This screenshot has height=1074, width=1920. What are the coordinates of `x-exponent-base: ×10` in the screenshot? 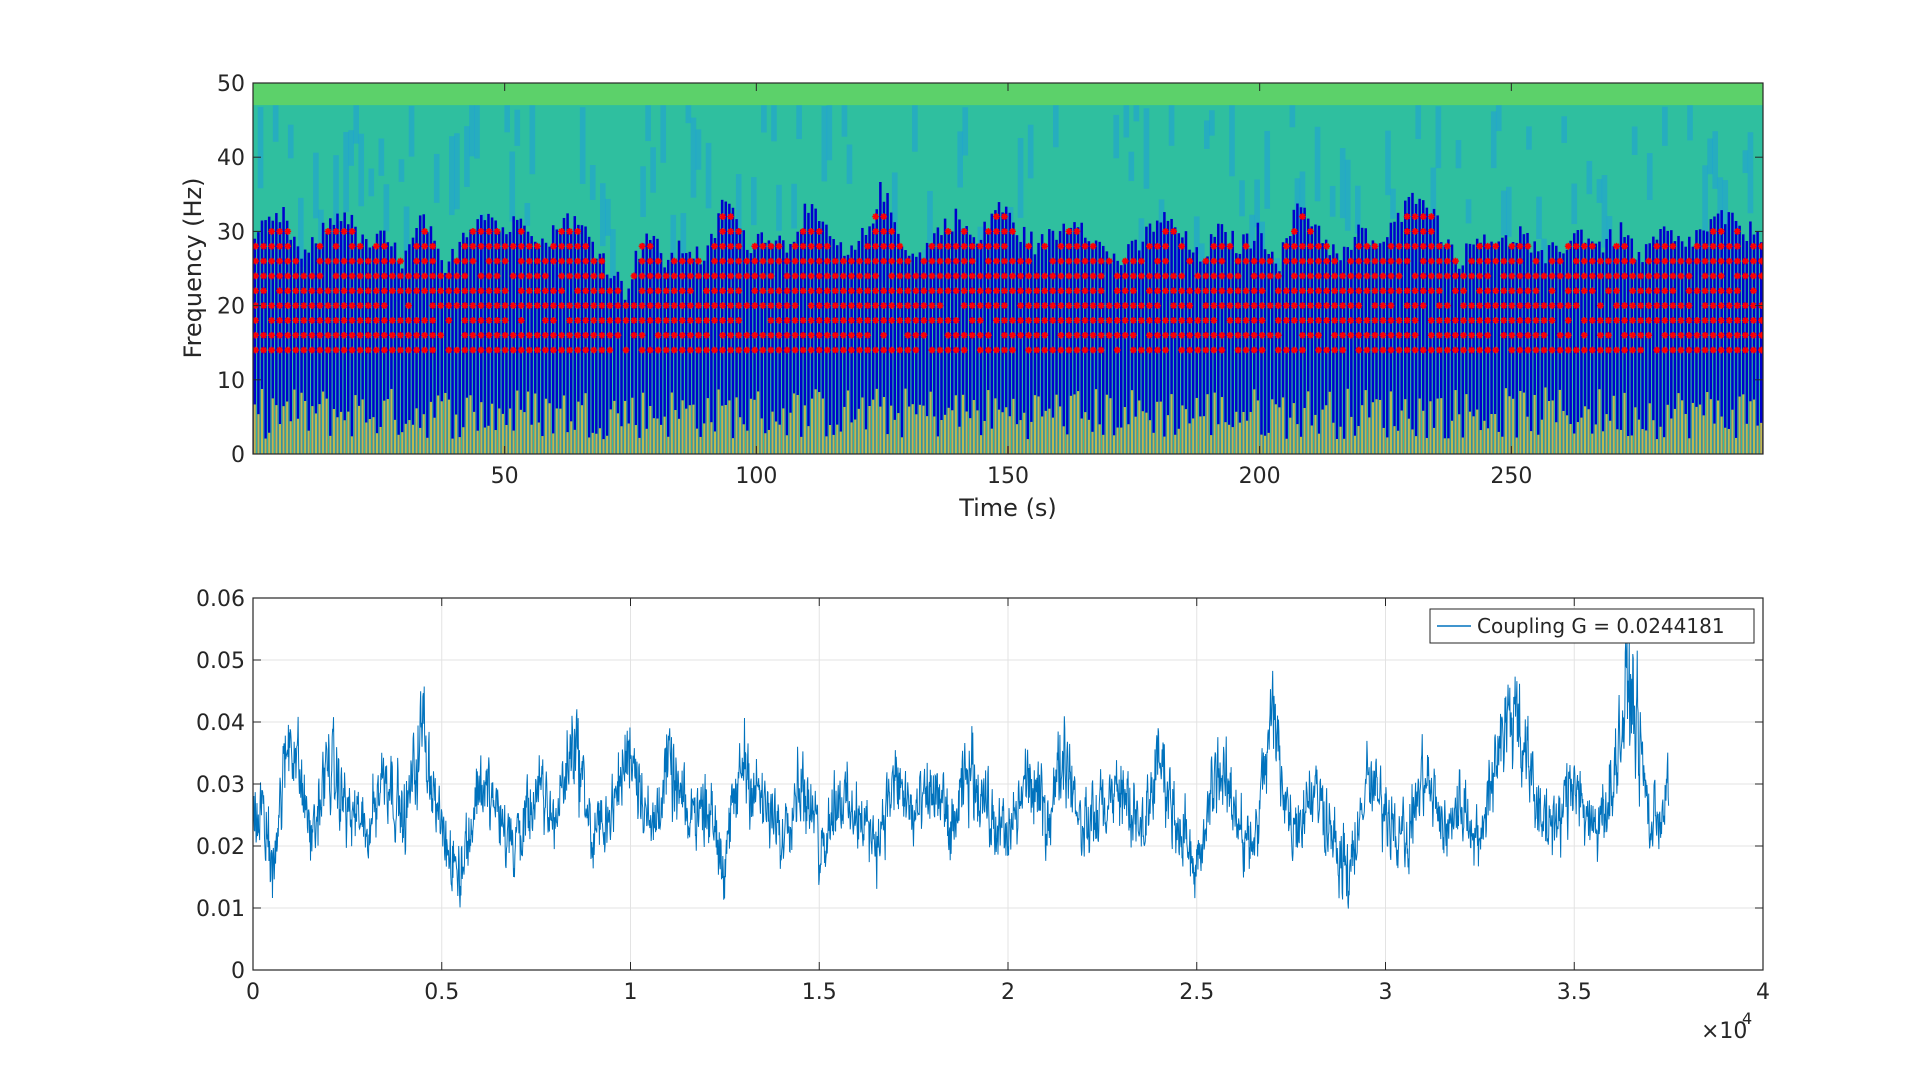 It's located at (1724, 1031).